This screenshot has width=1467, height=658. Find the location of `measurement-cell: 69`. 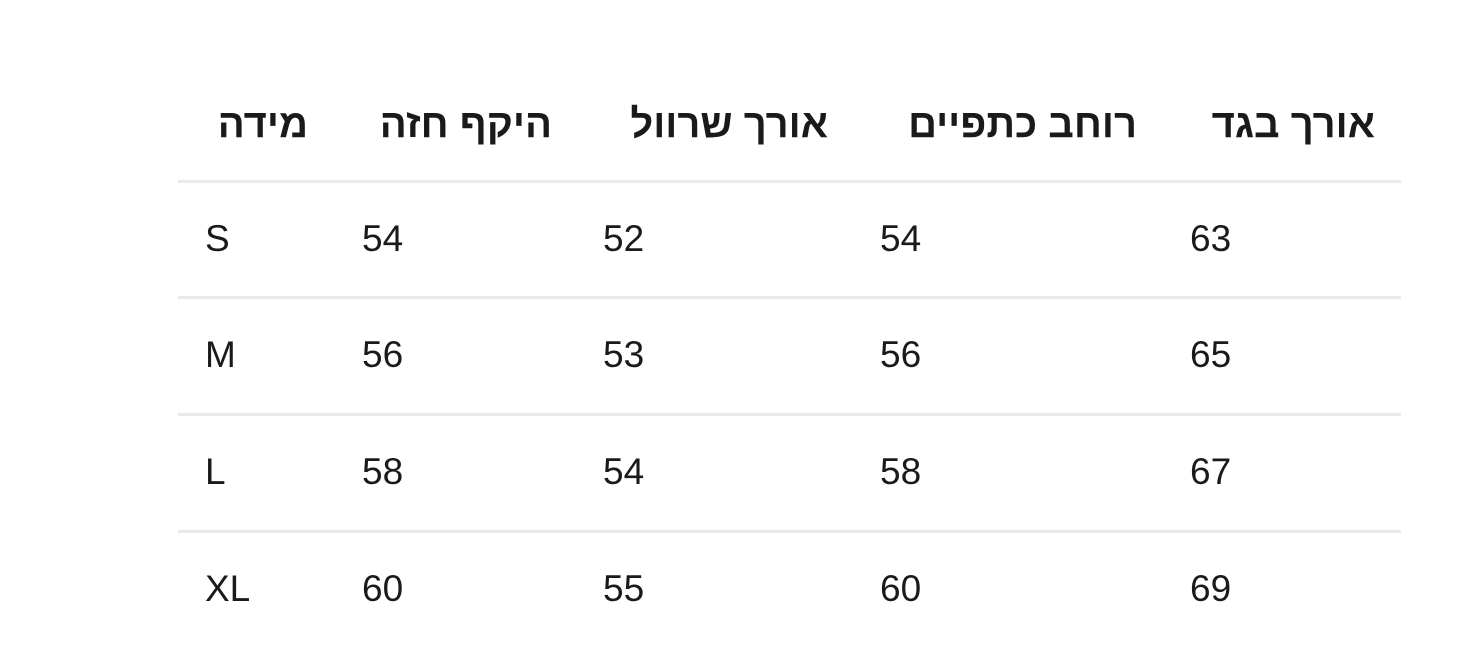

measurement-cell: 69 is located at coordinates (1211, 588).